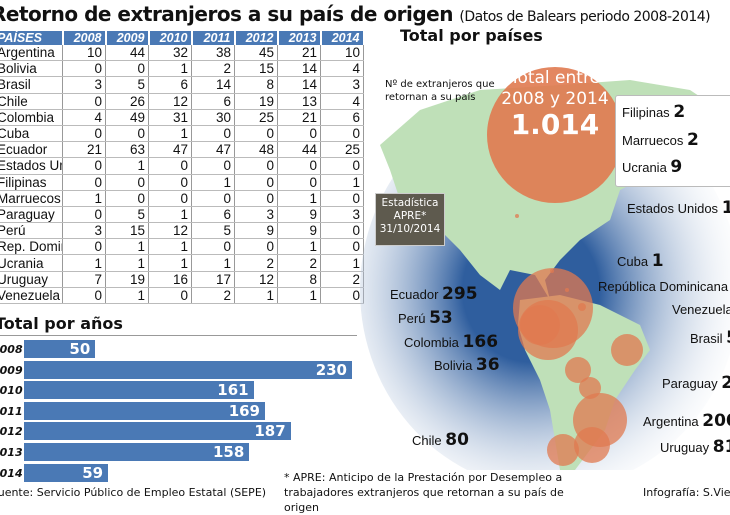 This screenshot has width=730, height=515. What do you see at coordinates (555, 88) in the screenshot?
I see `total-label: Total entre 2008 y 2014` at bounding box center [555, 88].